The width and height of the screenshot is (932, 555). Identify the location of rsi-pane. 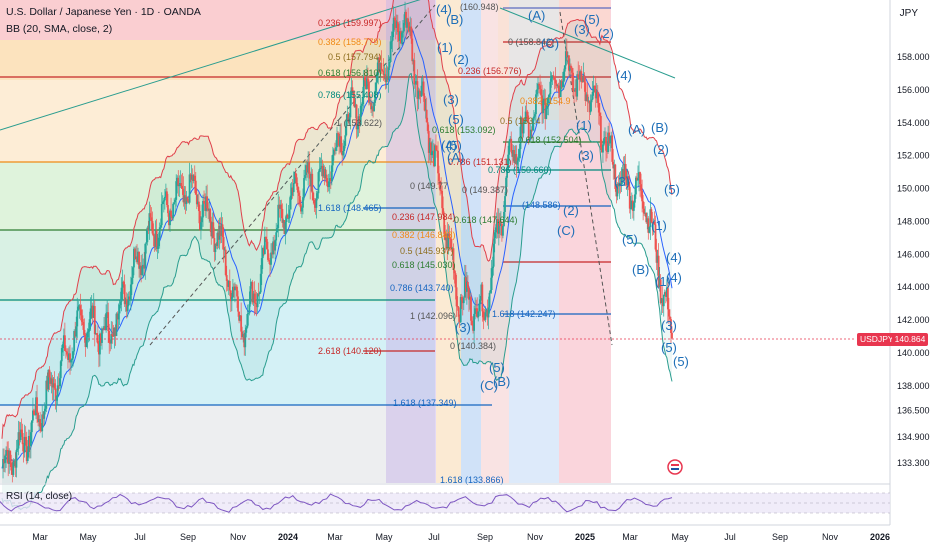
(445, 498).